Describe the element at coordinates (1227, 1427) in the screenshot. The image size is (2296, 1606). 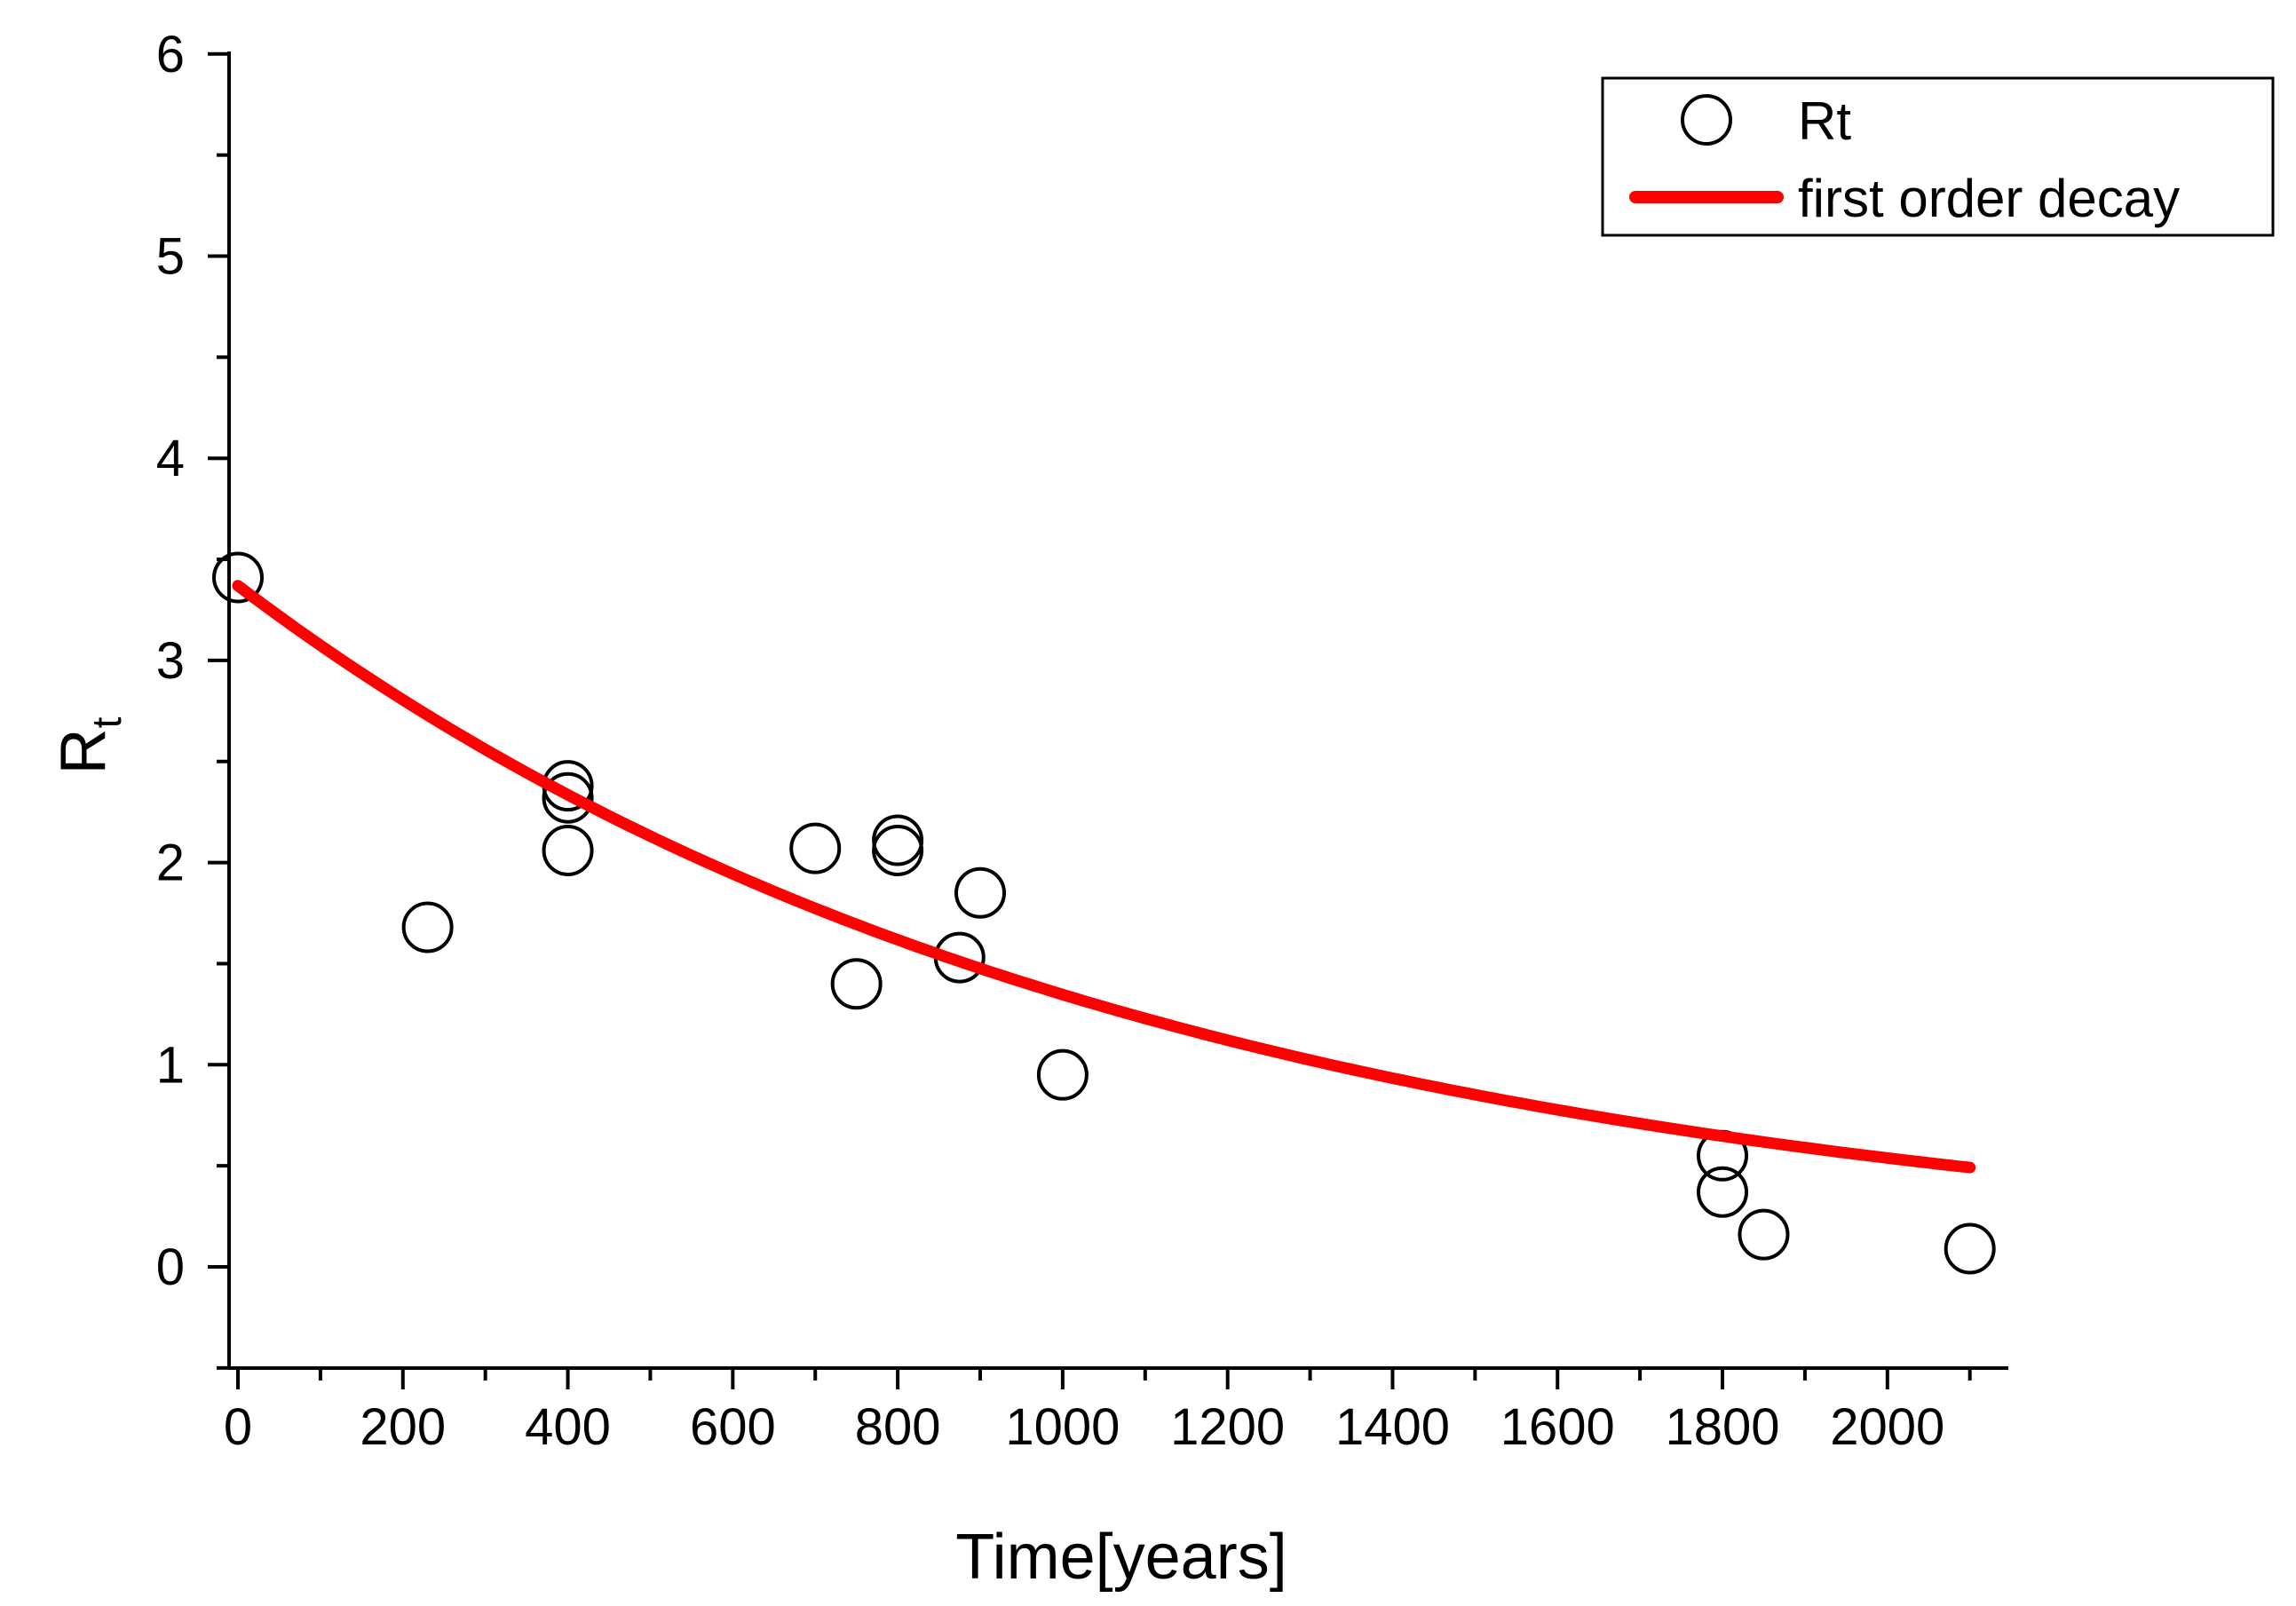
I see `x-tick-label: 1200` at that location.